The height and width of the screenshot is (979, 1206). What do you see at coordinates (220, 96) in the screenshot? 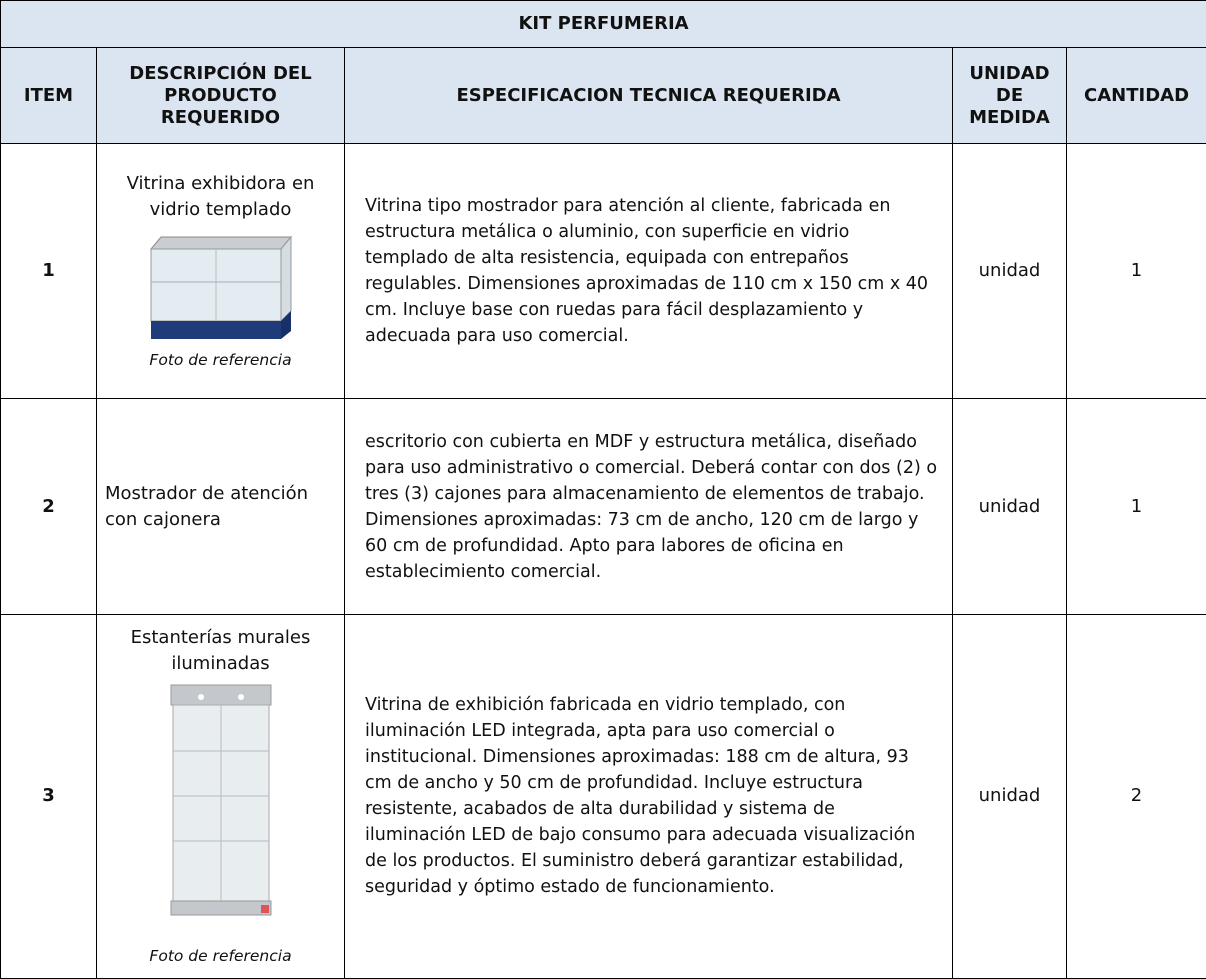
I see `header-cell: DESCRIPCIÓN DEL PRODUCTO REQUERIDO` at bounding box center [220, 96].